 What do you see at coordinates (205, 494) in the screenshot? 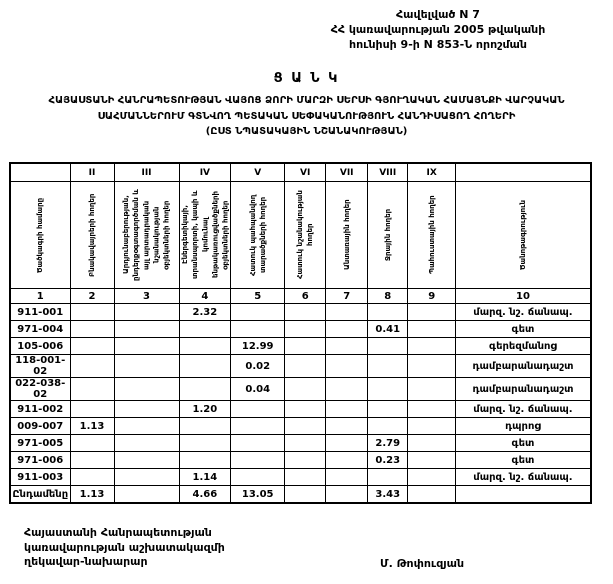
I see `area-value-cell: 4.66` at bounding box center [205, 494].